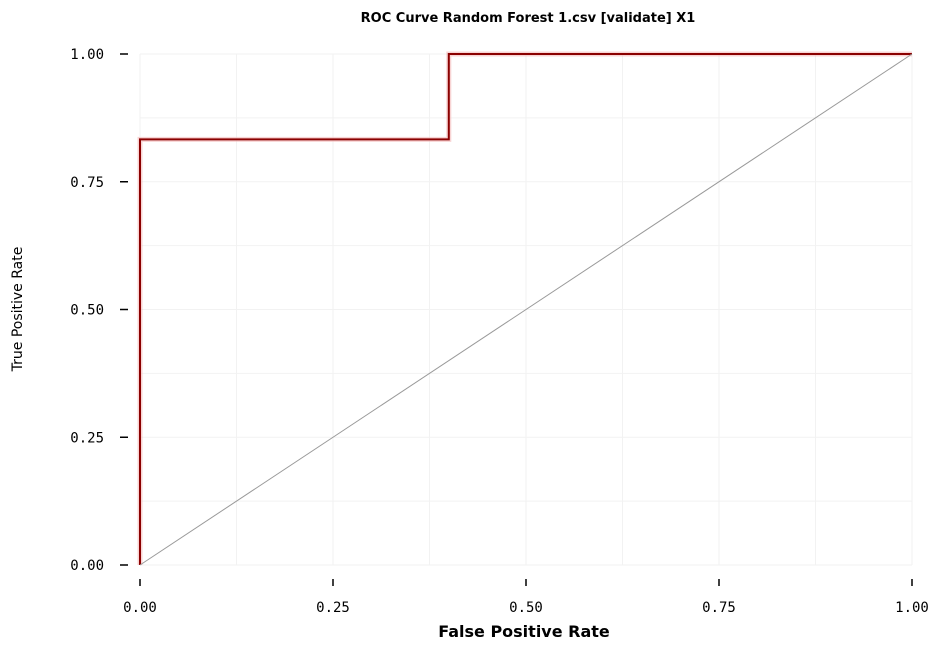 The width and height of the screenshot is (936, 645). Describe the element at coordinates (87, 438) in the screenshot. I see `y-tick-label: 0.25` at that location.